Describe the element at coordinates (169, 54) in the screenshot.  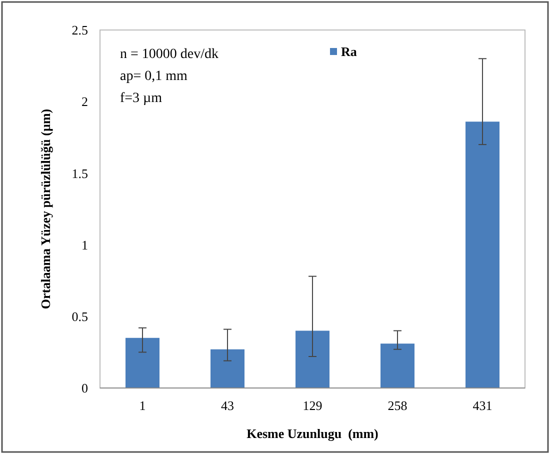
I see `annotation: n = 10000 dev/dk` at that location.